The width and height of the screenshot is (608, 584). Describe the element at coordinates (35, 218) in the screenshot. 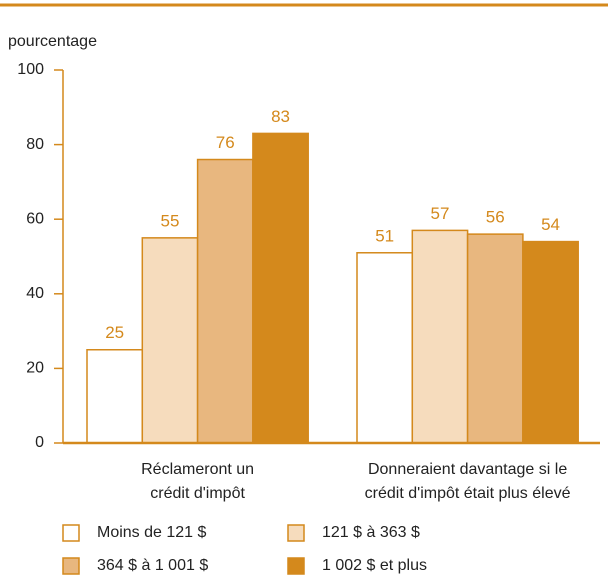

I see `y-tick-label: 60` at that location.